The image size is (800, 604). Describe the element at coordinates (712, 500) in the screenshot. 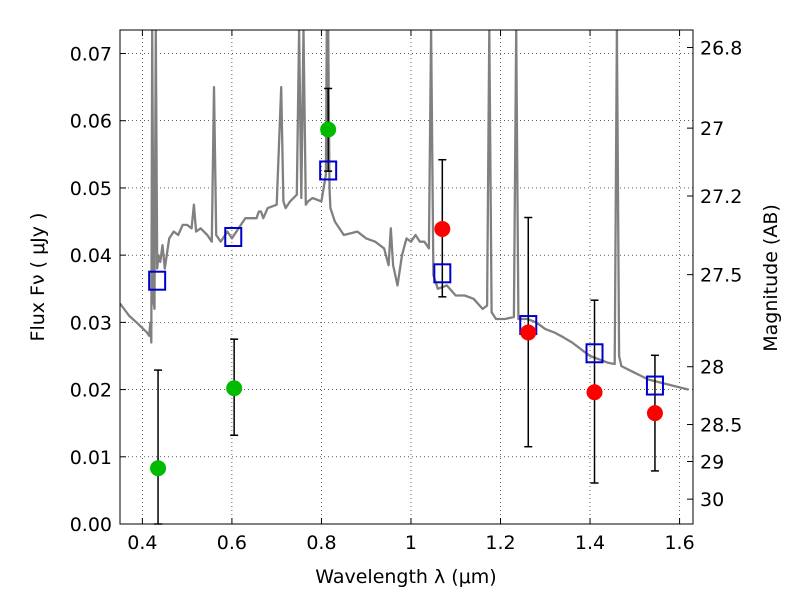

I see `right-y-tick-label: 30` at that location.